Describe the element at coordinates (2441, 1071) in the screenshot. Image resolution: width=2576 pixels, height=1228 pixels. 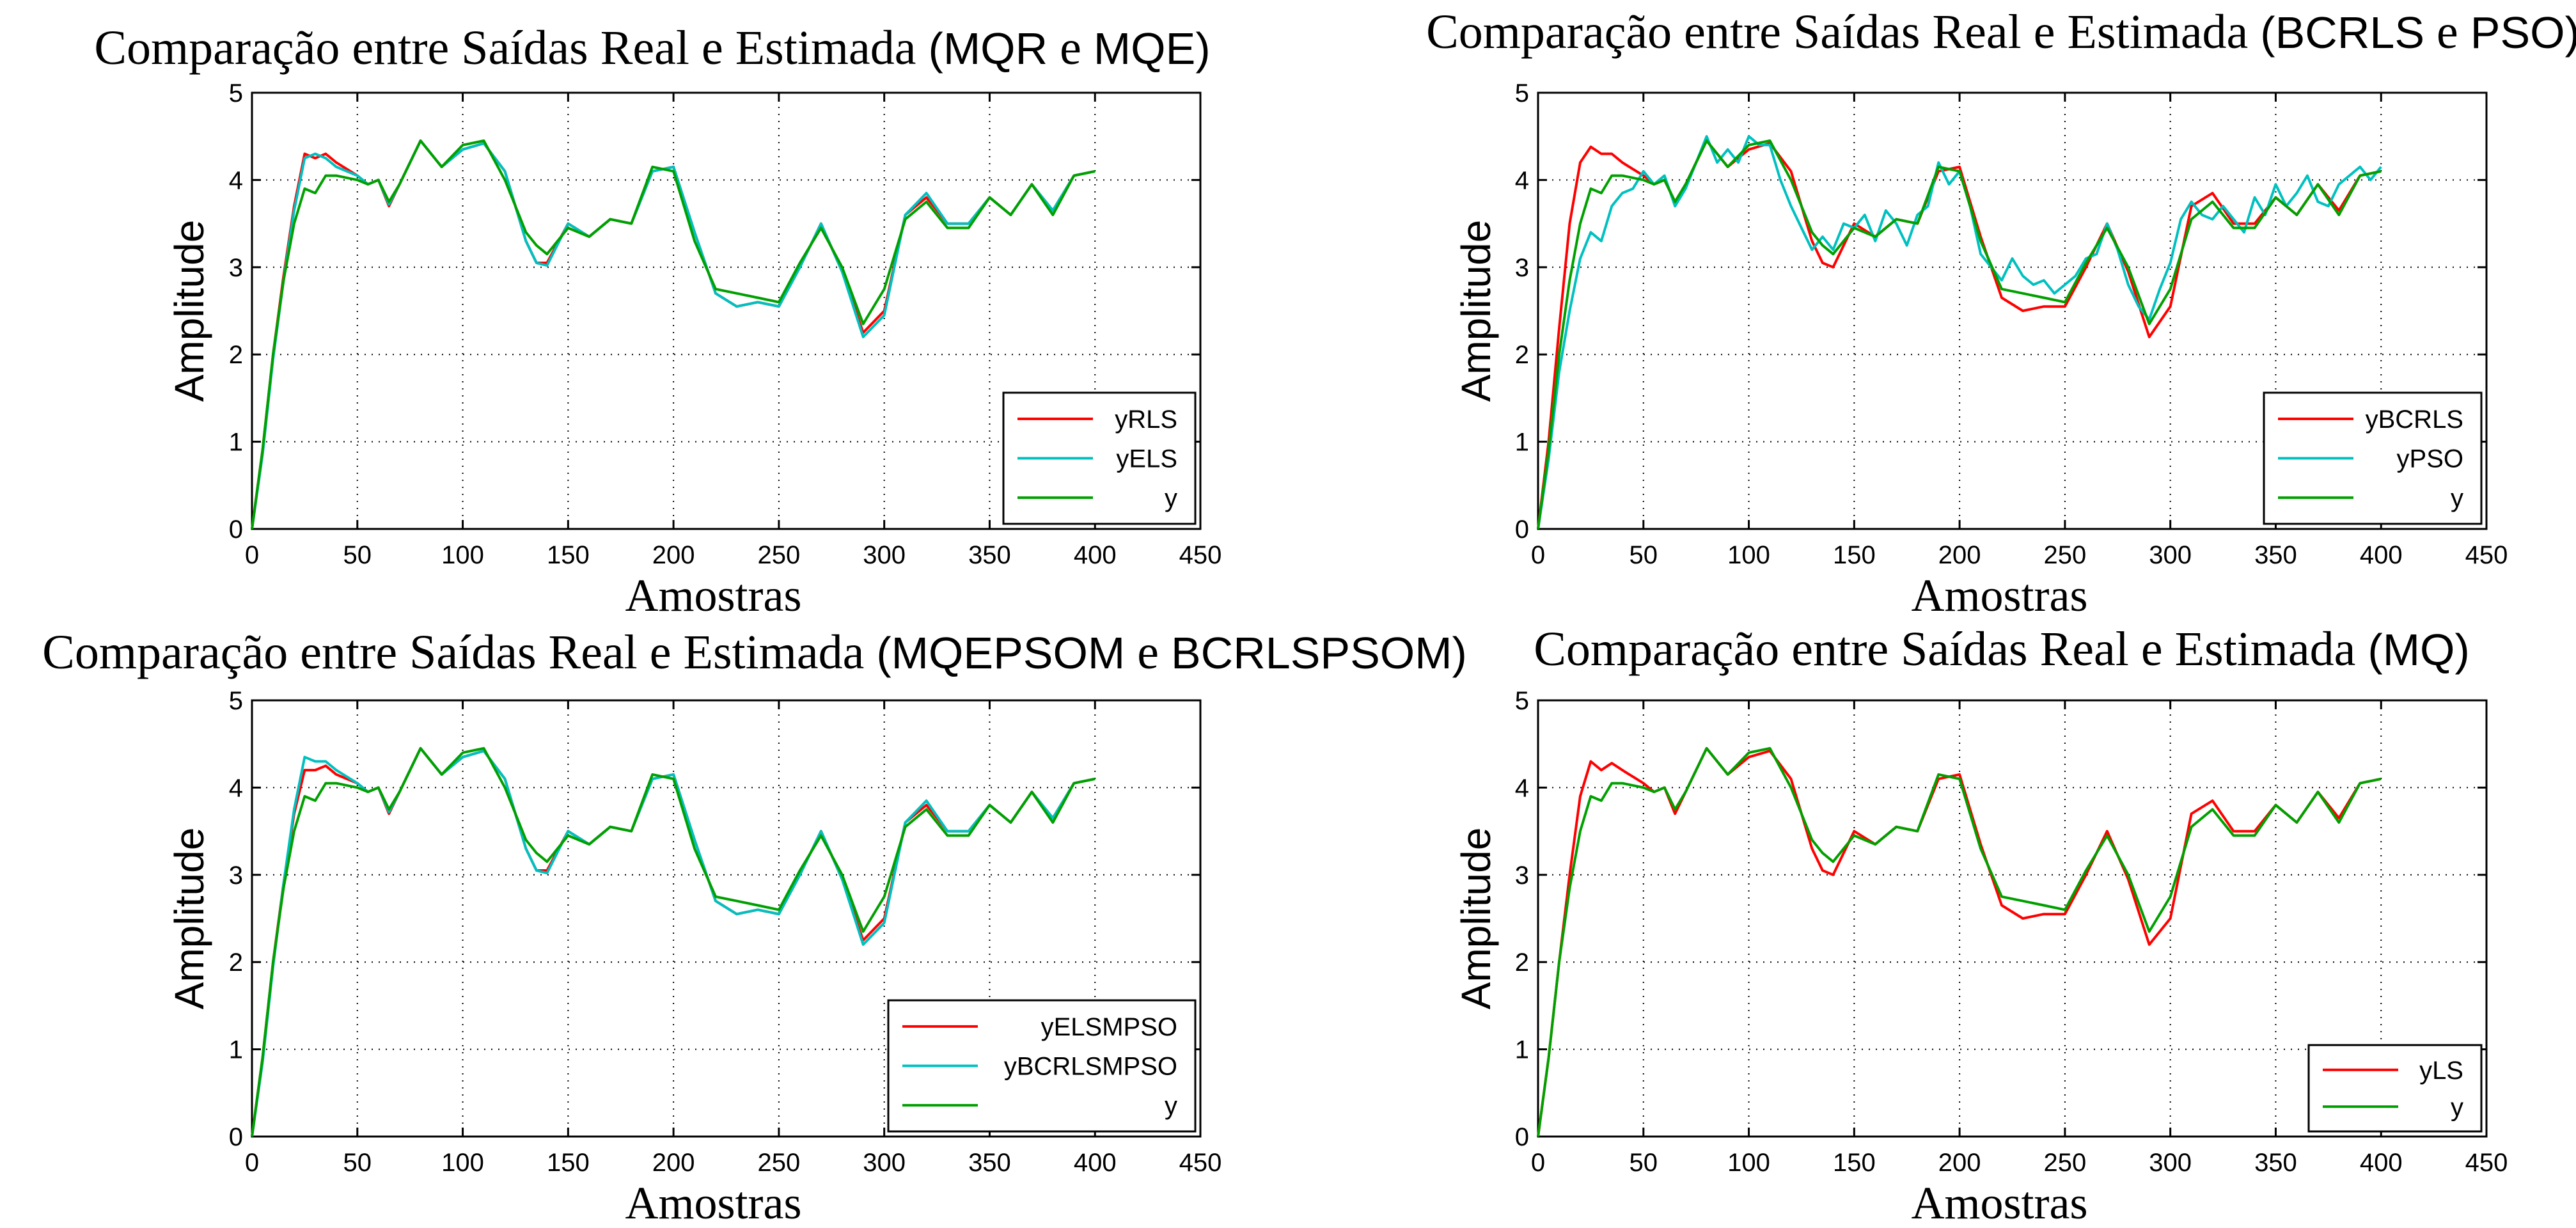
I see `legend-label: yLS` at that location.